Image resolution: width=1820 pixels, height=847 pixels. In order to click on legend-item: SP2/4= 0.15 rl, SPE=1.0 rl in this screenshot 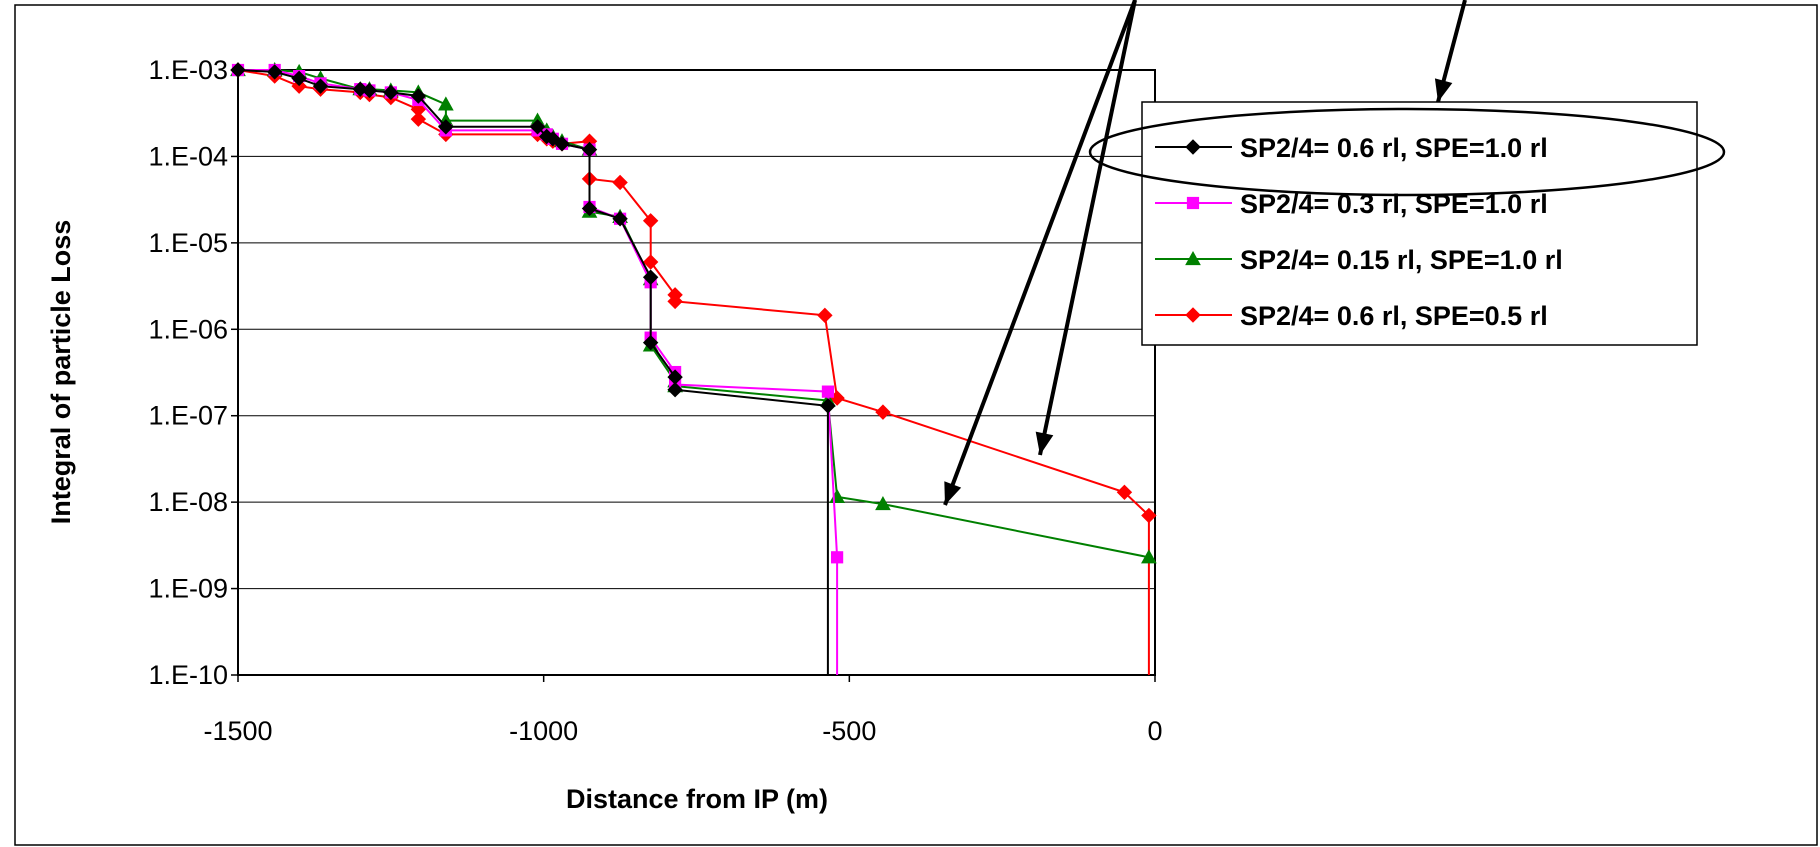, I will do `click(1359, 260)`.